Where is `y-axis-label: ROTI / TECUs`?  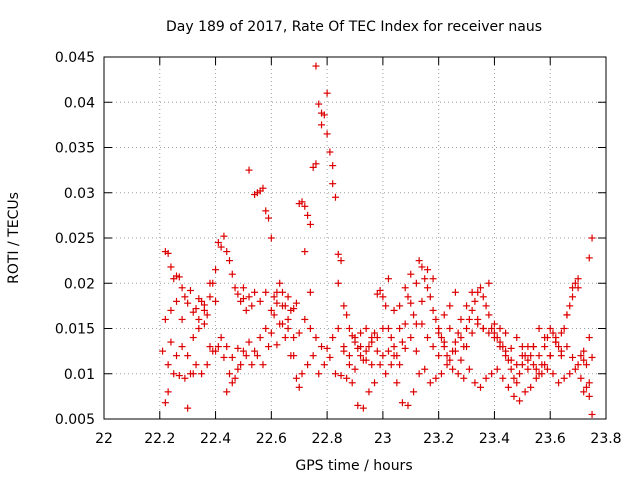
y-axis-label: ROTI / TECUs is located at coordinates (14, 238).